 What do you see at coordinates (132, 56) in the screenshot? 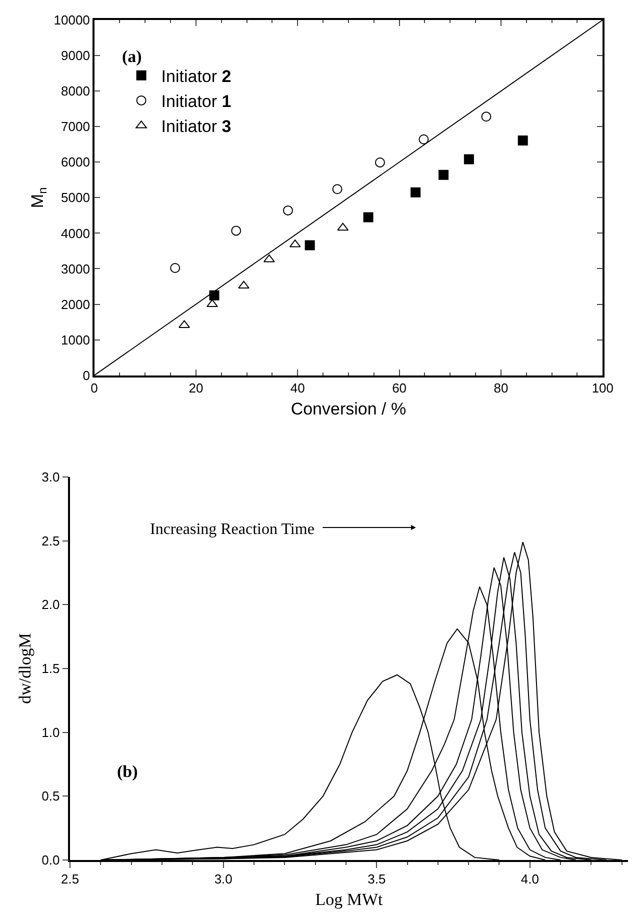
I see `annotation: (a)` at bounding box center [132, 56].